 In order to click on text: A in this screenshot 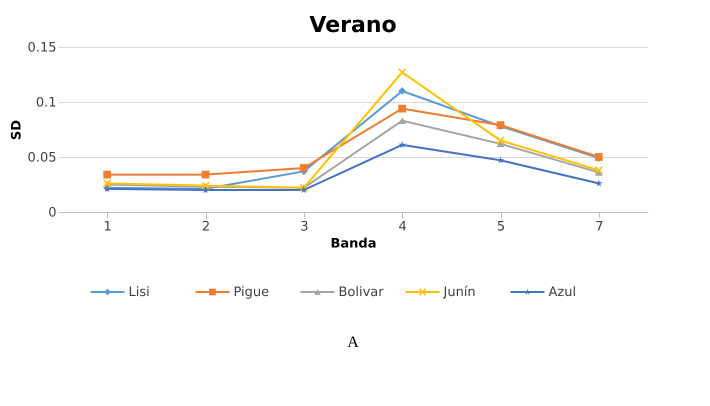, I will do `click(353, 342)`.